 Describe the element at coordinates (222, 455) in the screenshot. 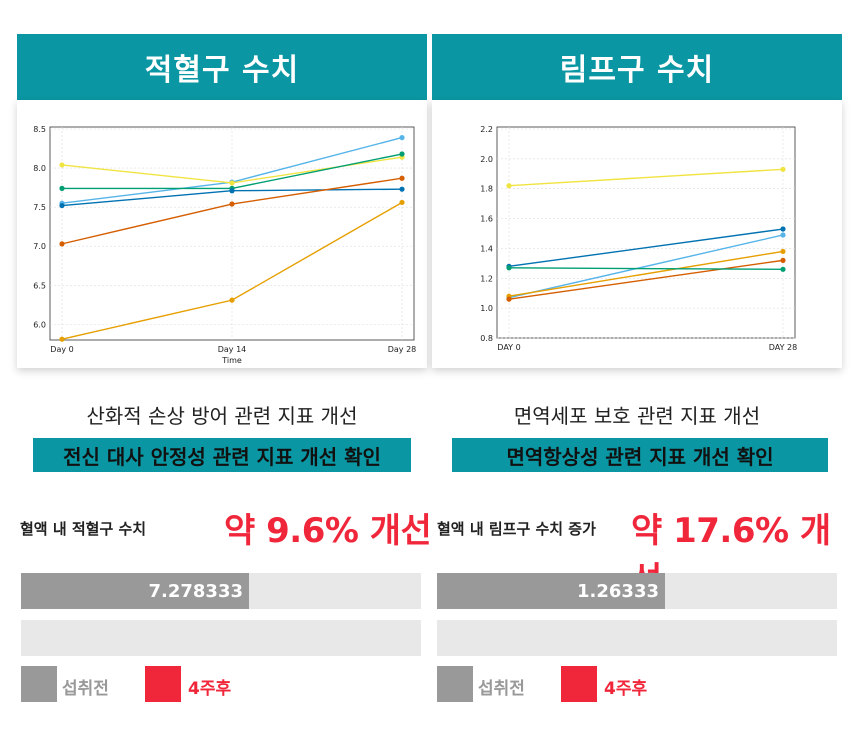

I see `rbc-highlight: 전신 대사 안정성 관련 지표 개선 확인` at that location.